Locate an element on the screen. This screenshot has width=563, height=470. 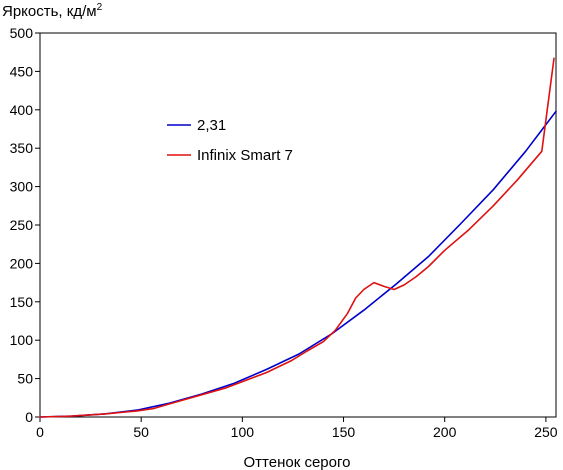
y-tick-label: 450 is located at coordinates (22, 71).